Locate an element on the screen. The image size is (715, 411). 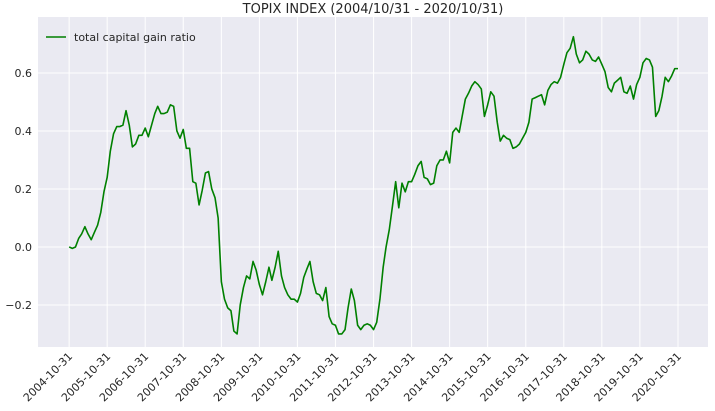
y-tick-label: −0.2 is located at coordinates (18, 305).